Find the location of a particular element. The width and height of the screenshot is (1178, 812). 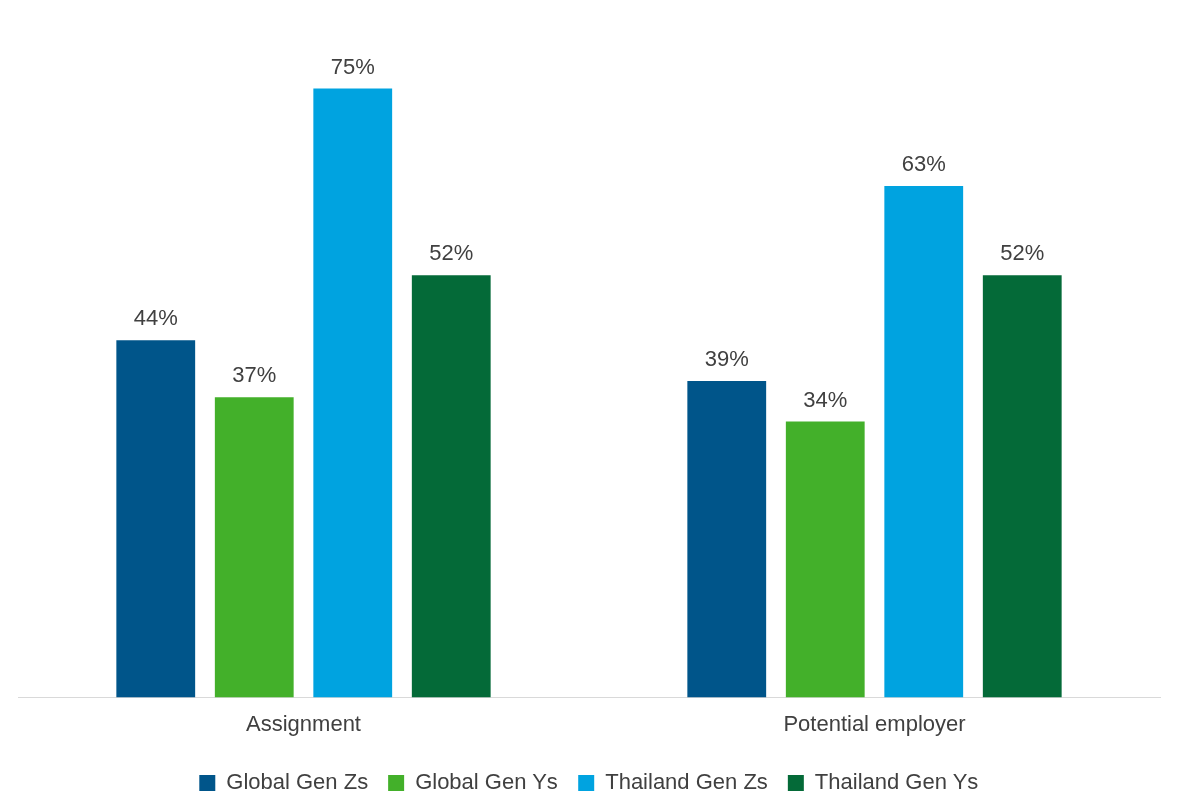

data-label: 44% is located at coordinates (155, 318).